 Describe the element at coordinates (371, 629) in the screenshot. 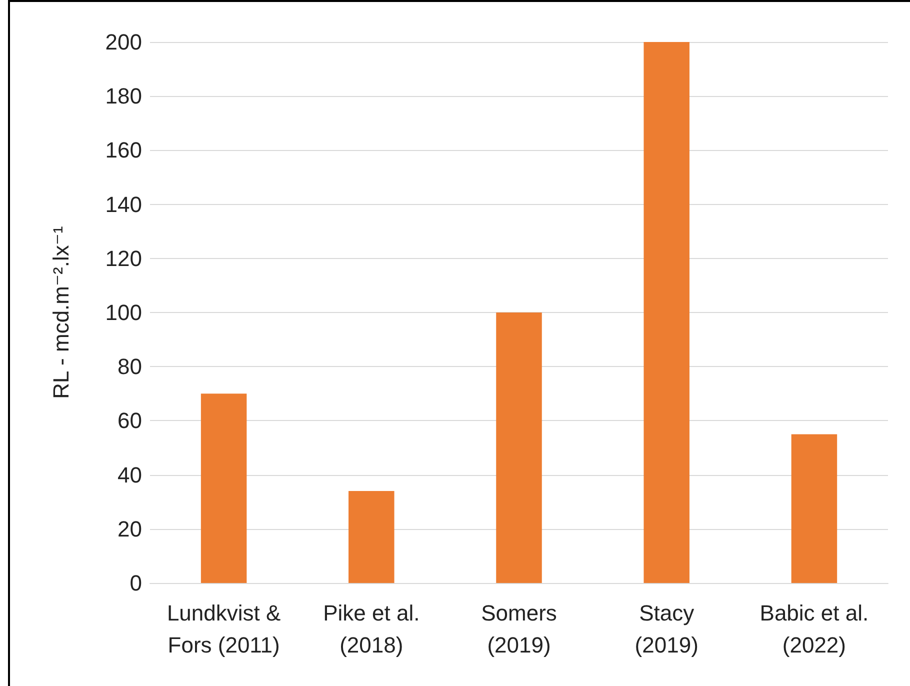

I see `x-tick-label: Pike et al. (2018)` at that location.